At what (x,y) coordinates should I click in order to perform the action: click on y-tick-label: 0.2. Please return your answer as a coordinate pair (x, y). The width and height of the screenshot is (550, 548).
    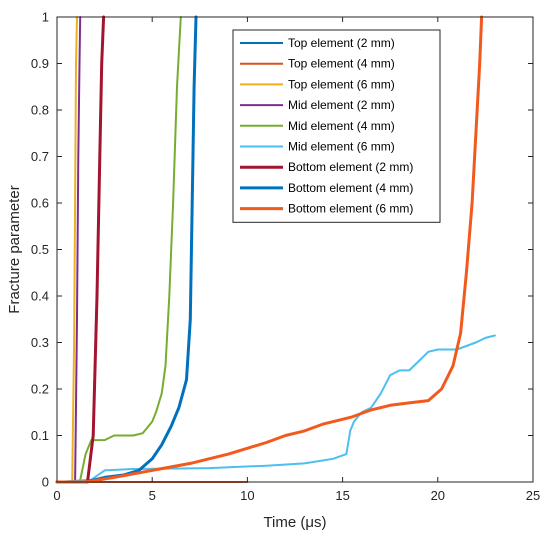
    Looking at the image, I should click on (40, 389).